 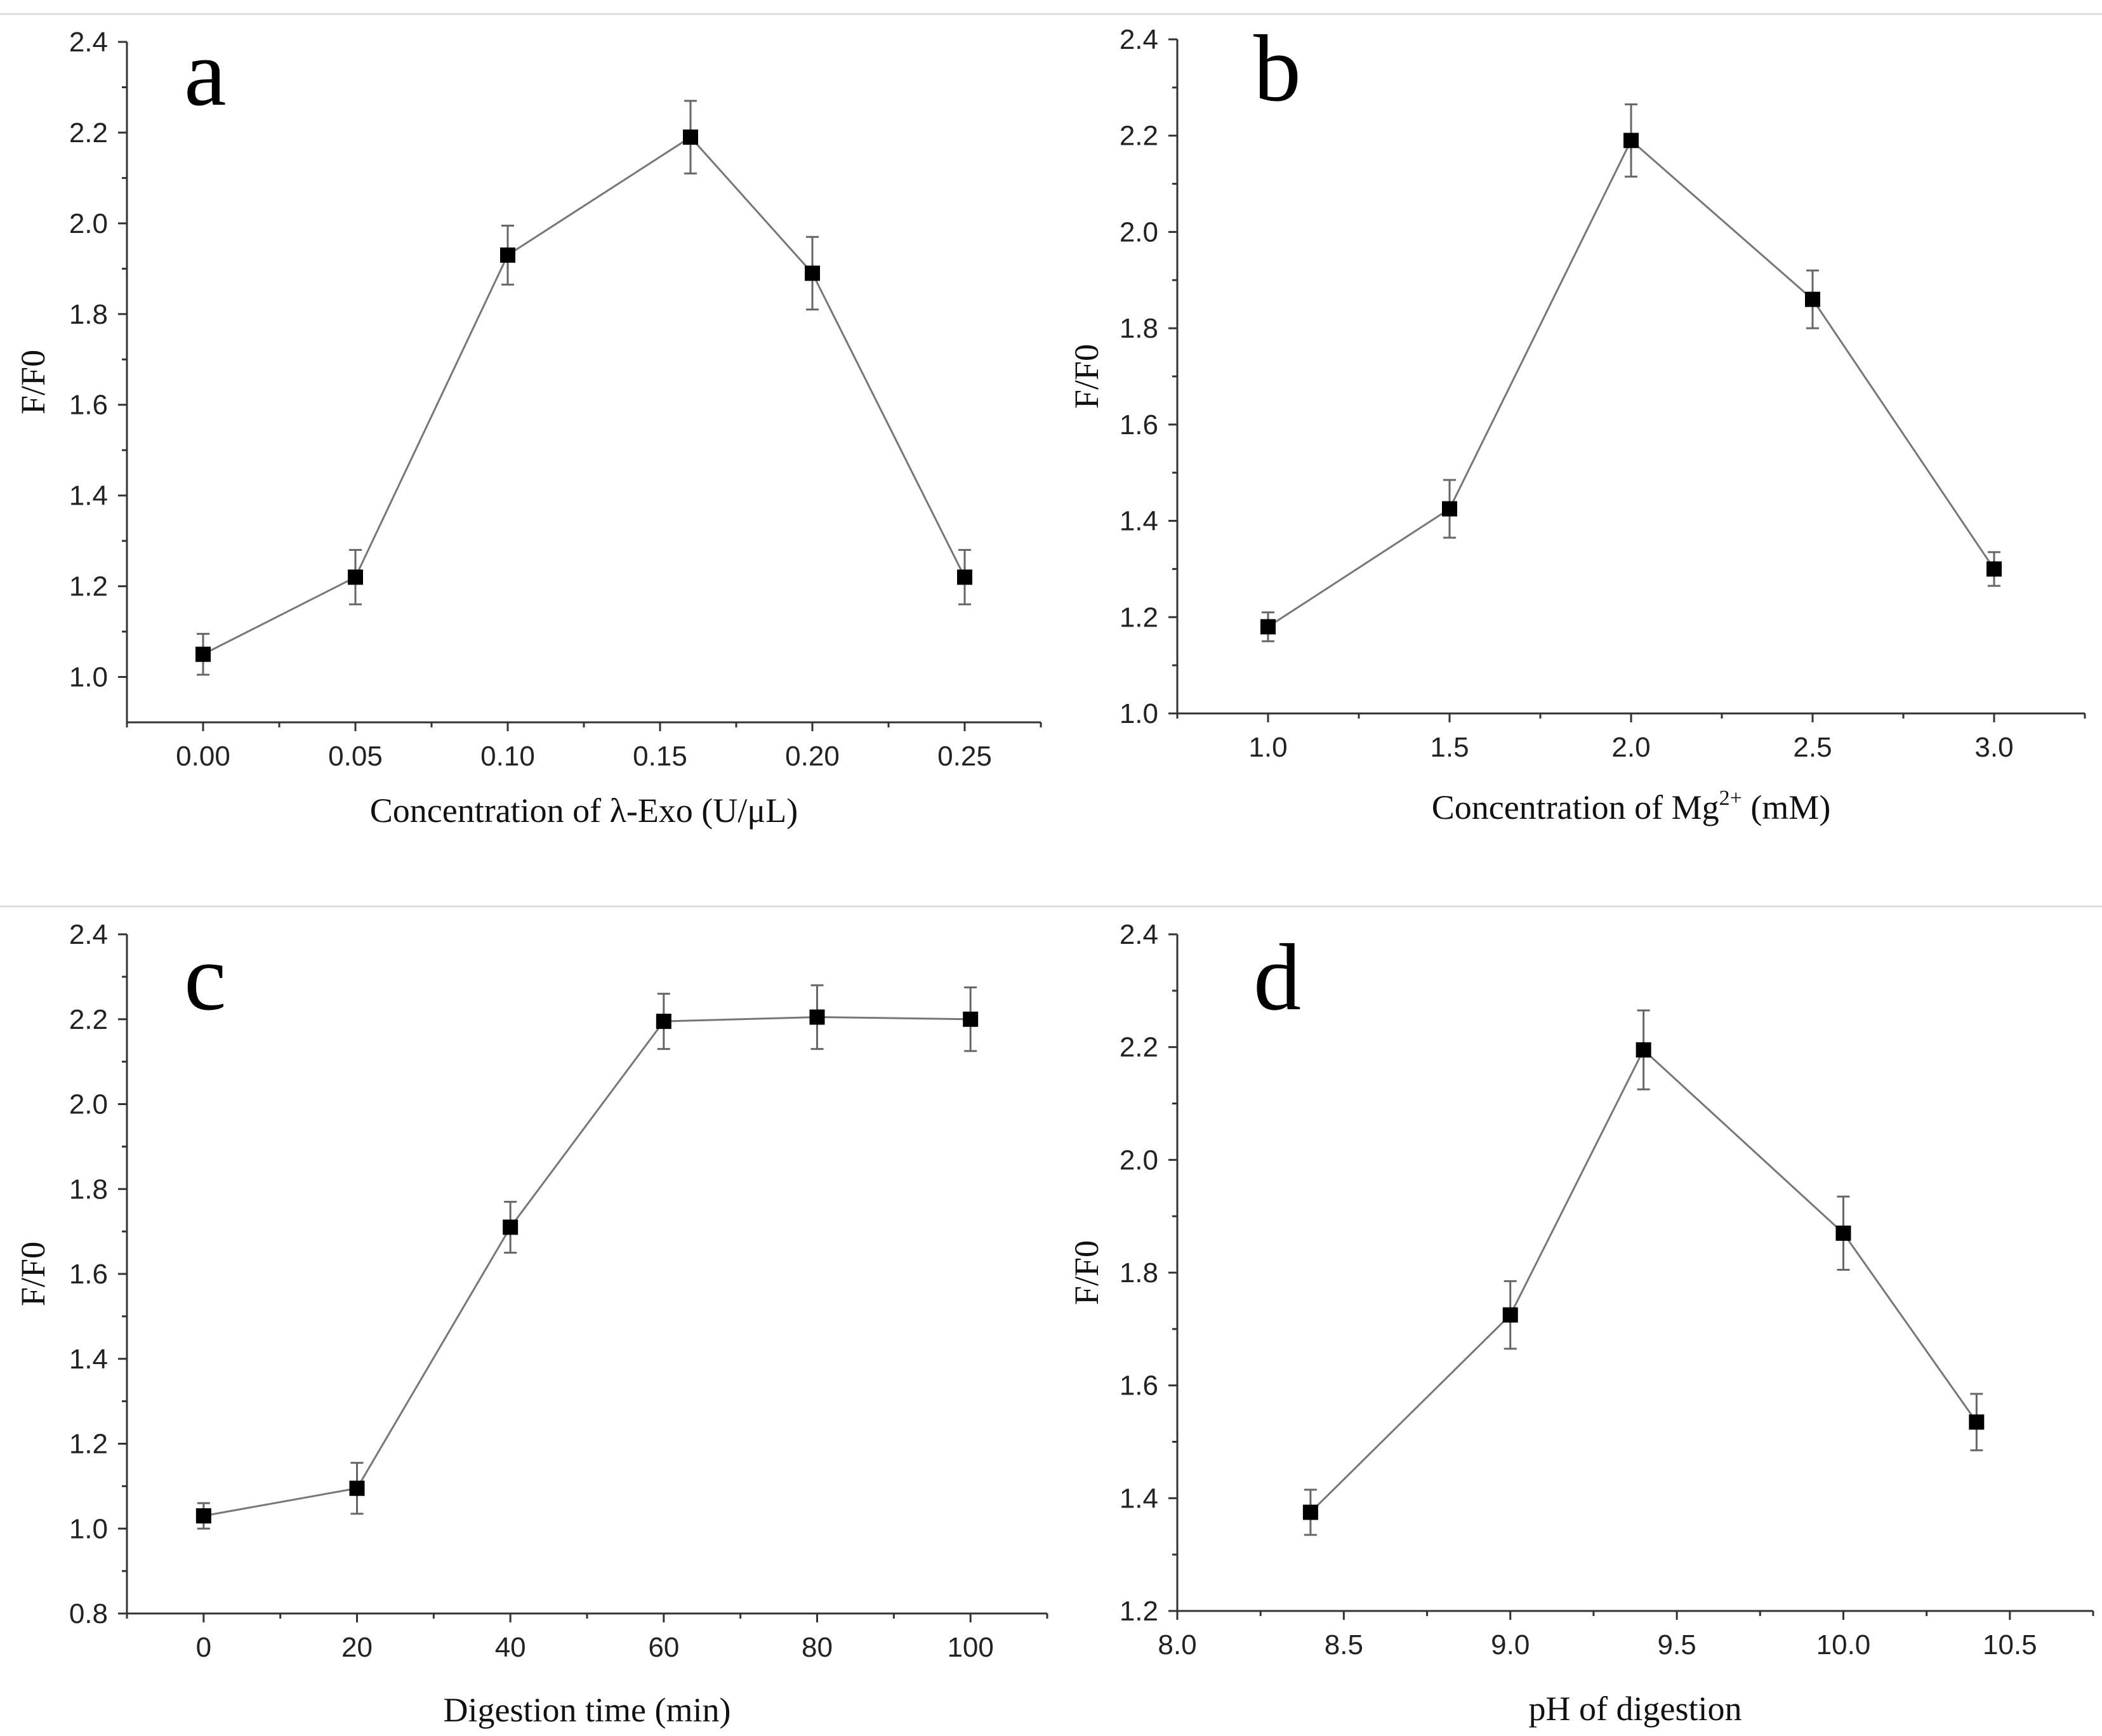 I want to click on x-tick-label: 1.5, so click(x=1450, y=747).